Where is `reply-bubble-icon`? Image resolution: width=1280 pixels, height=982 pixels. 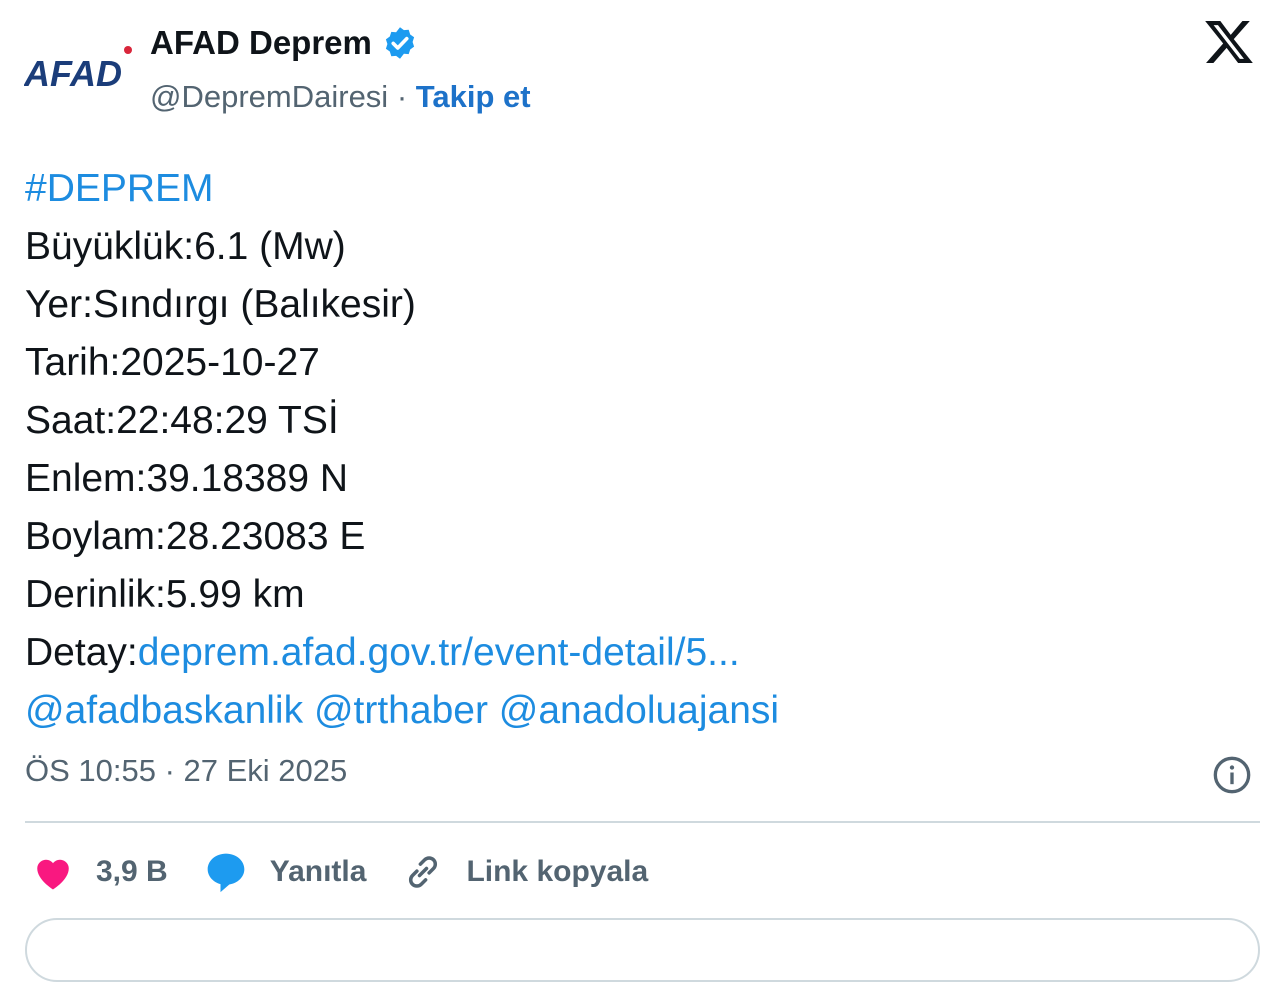 reply-bubble-icon is located at coordinates (226, 873).